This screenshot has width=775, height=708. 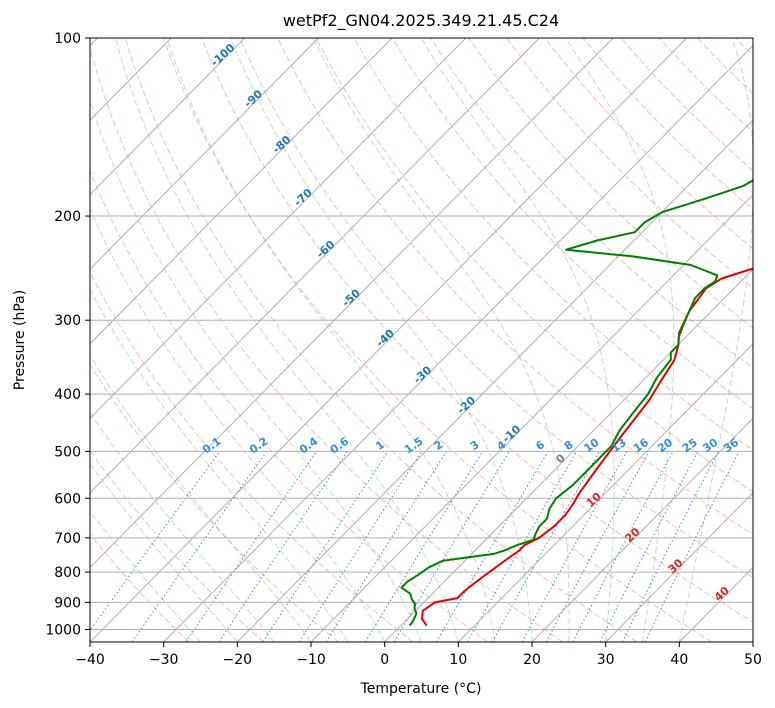 I want to click on y-tick-label: 400, so click(x=67, y=395).